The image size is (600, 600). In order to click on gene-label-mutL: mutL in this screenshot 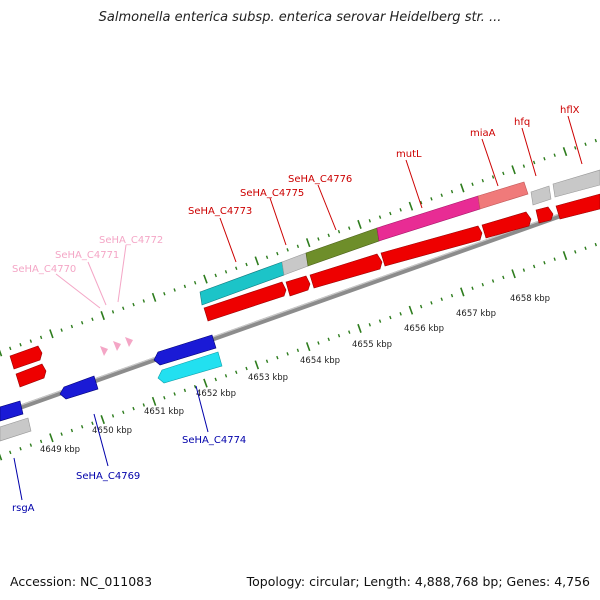, I will do `click(409, 154)`.